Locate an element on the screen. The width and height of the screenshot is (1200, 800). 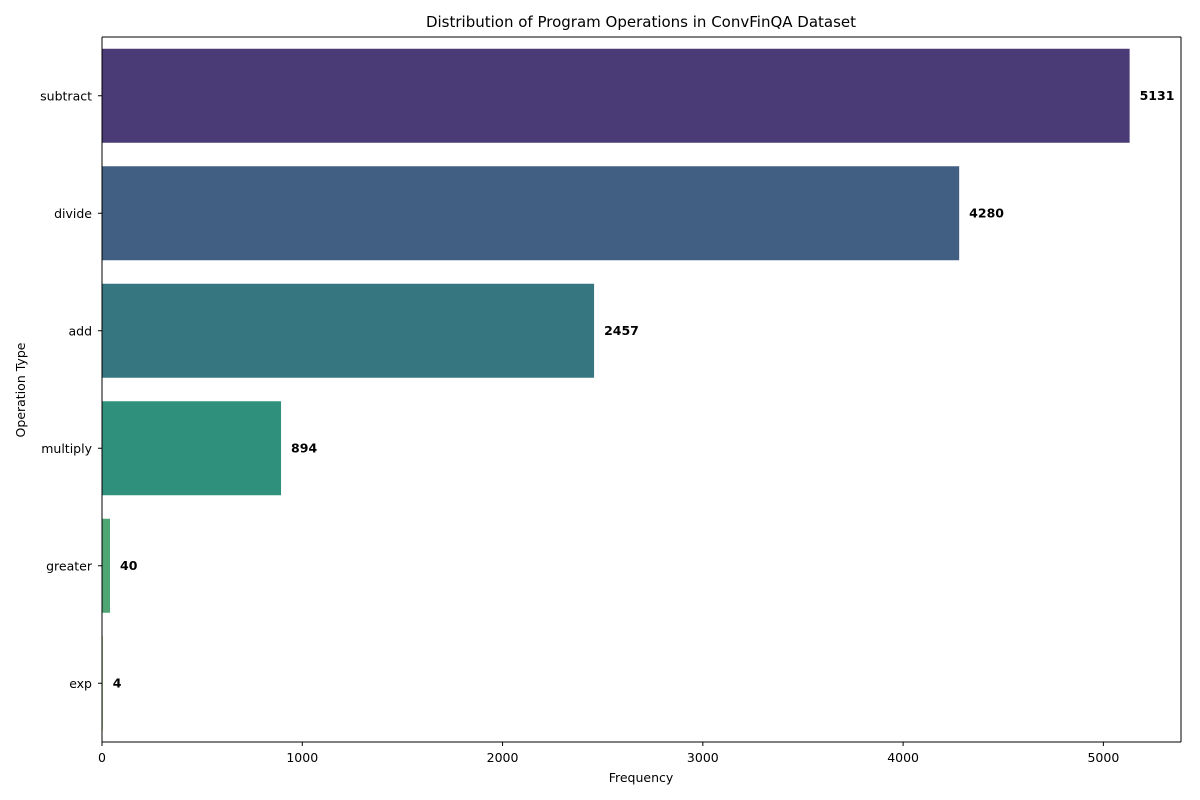
x-tick-label-5000: 5000 is located at coordinates (1103, 757).